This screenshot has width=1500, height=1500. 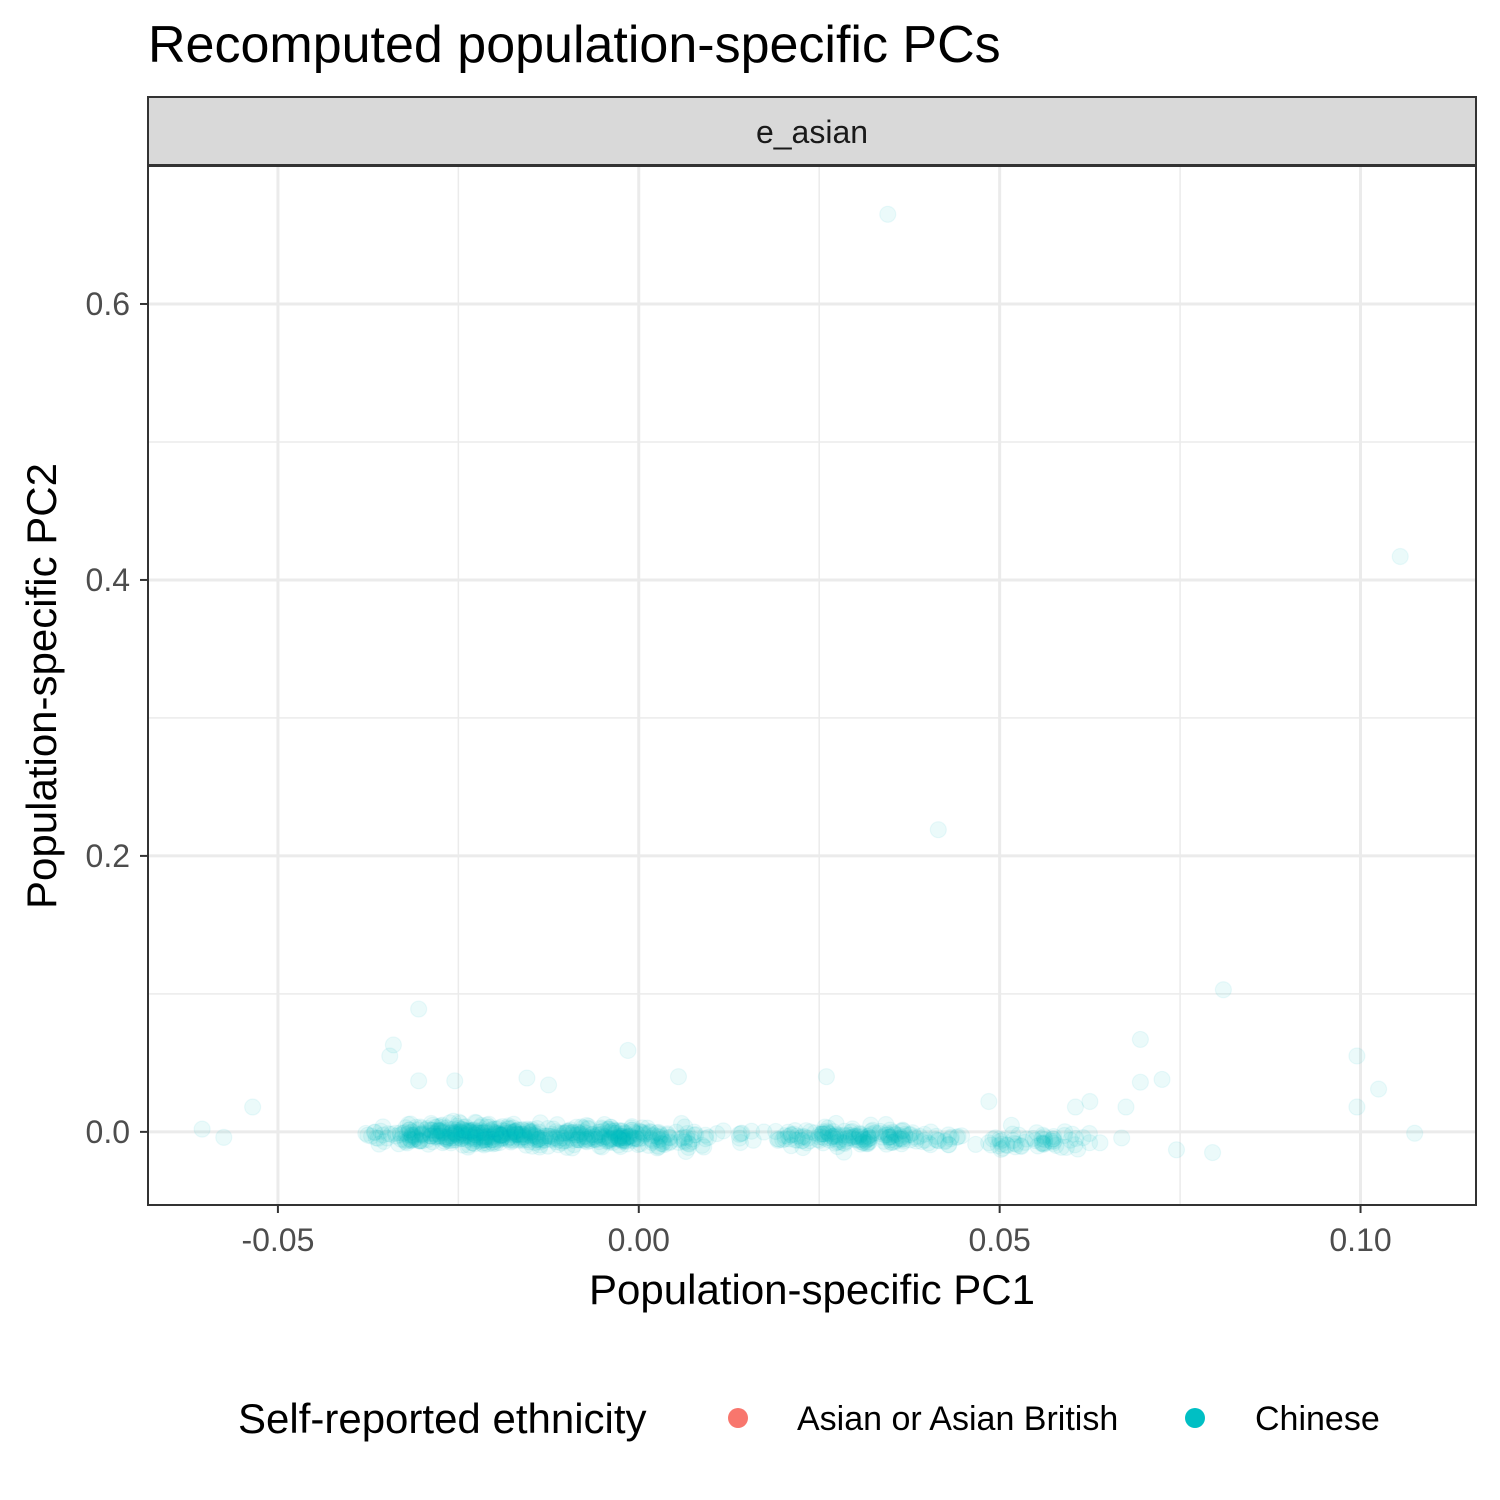 What do you see at coordinates (574, 45) in the screenshot?
I see `chart-title: Recomputed population-specific PCs` at bounding box center [574, 45].